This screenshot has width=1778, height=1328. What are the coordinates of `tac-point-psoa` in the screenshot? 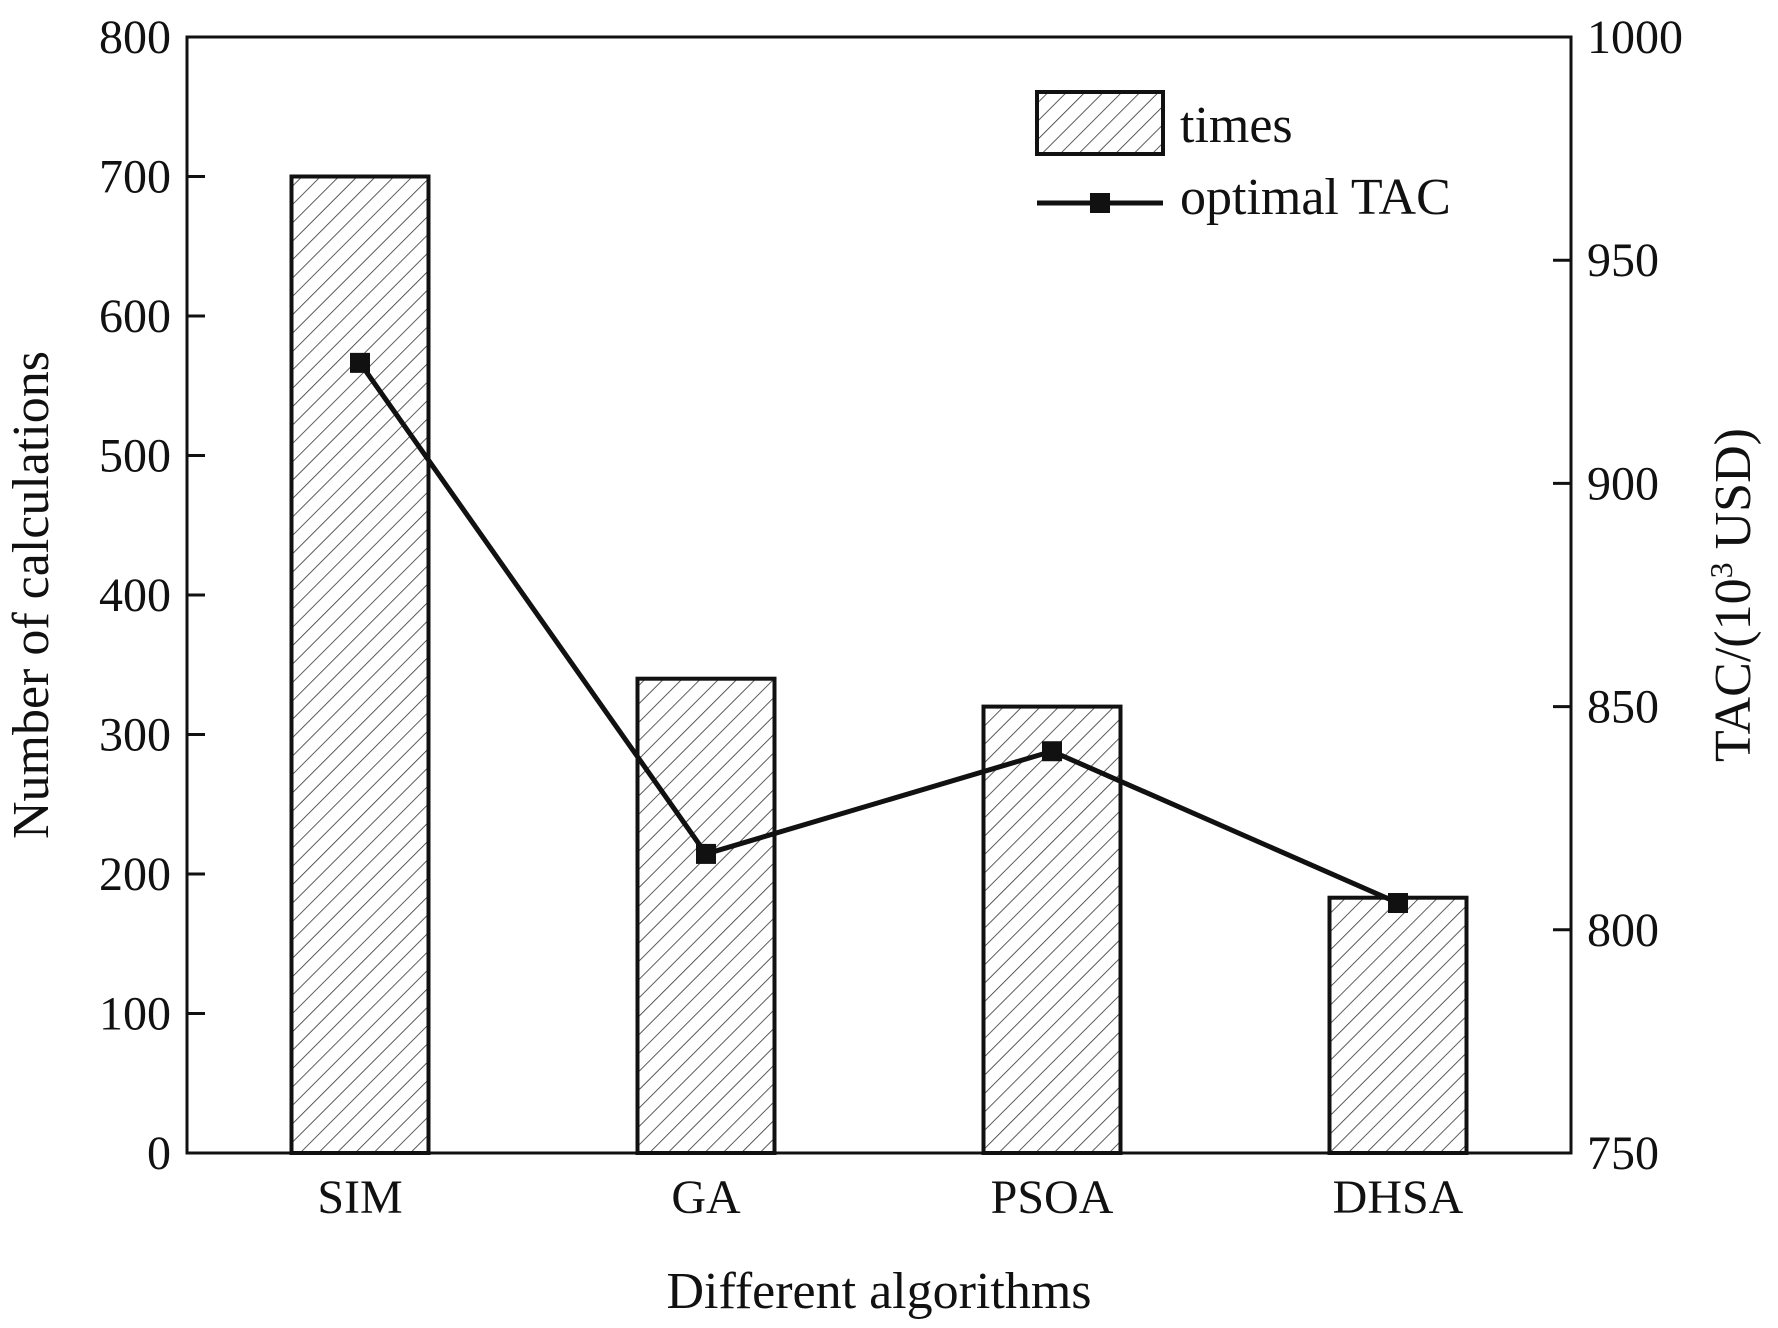 It's located at (1052, 751).